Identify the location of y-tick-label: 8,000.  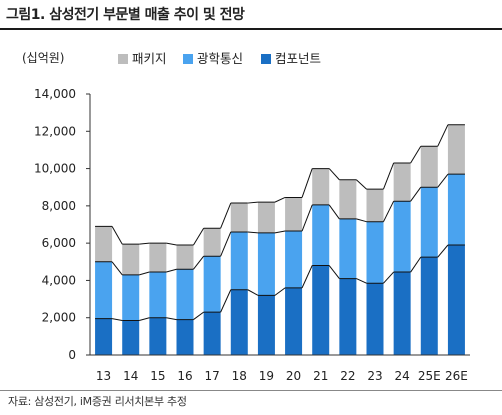
(59, 206).